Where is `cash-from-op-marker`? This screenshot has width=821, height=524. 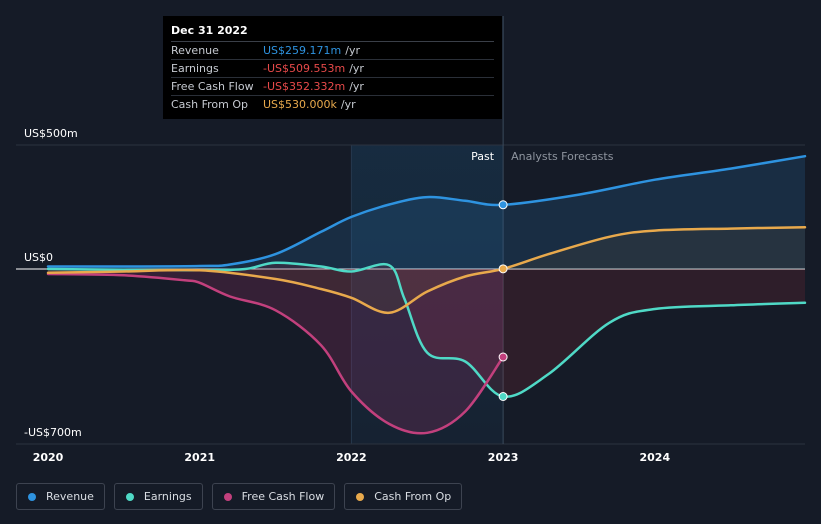
cash-from-op-marker is located at coordinates (503, 269).